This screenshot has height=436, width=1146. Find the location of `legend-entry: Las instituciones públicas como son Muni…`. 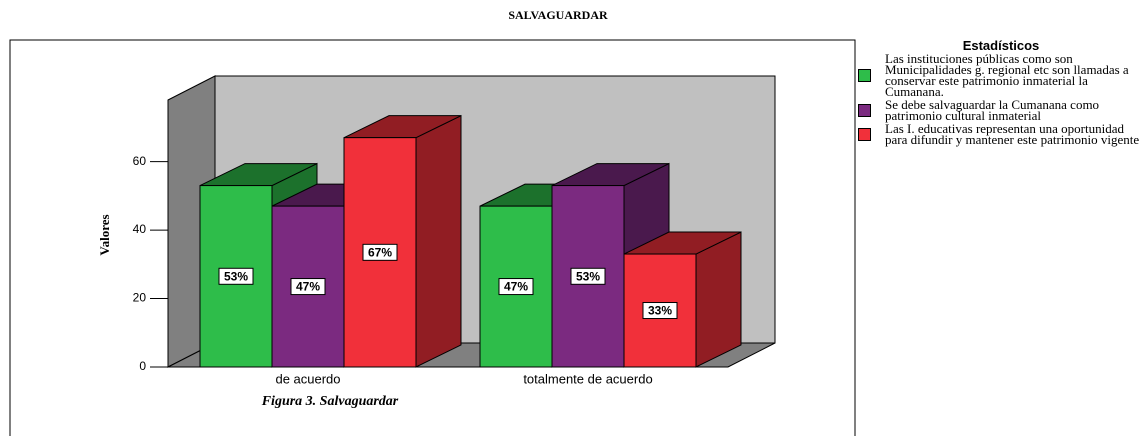

legend-entry: Las instituciones públicas como son Muni… is located at coordinates (1001, 75).